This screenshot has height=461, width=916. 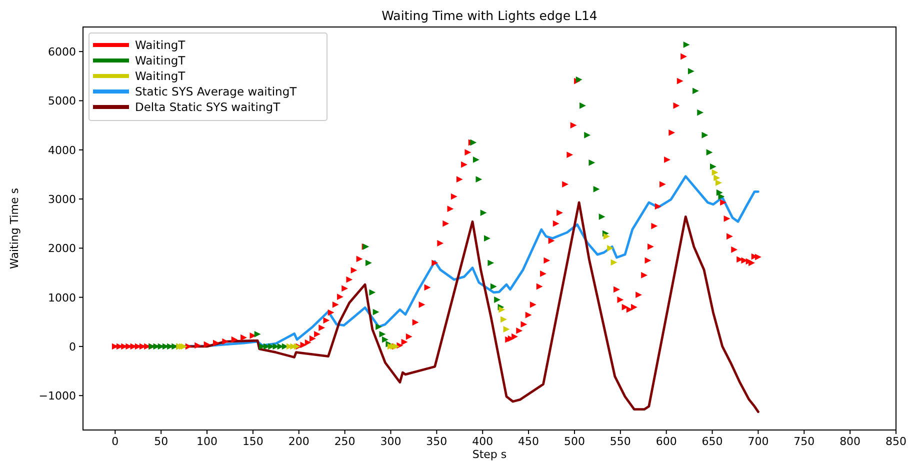 I want to click on x-tick-label: 150, so click(x=253, y=441).